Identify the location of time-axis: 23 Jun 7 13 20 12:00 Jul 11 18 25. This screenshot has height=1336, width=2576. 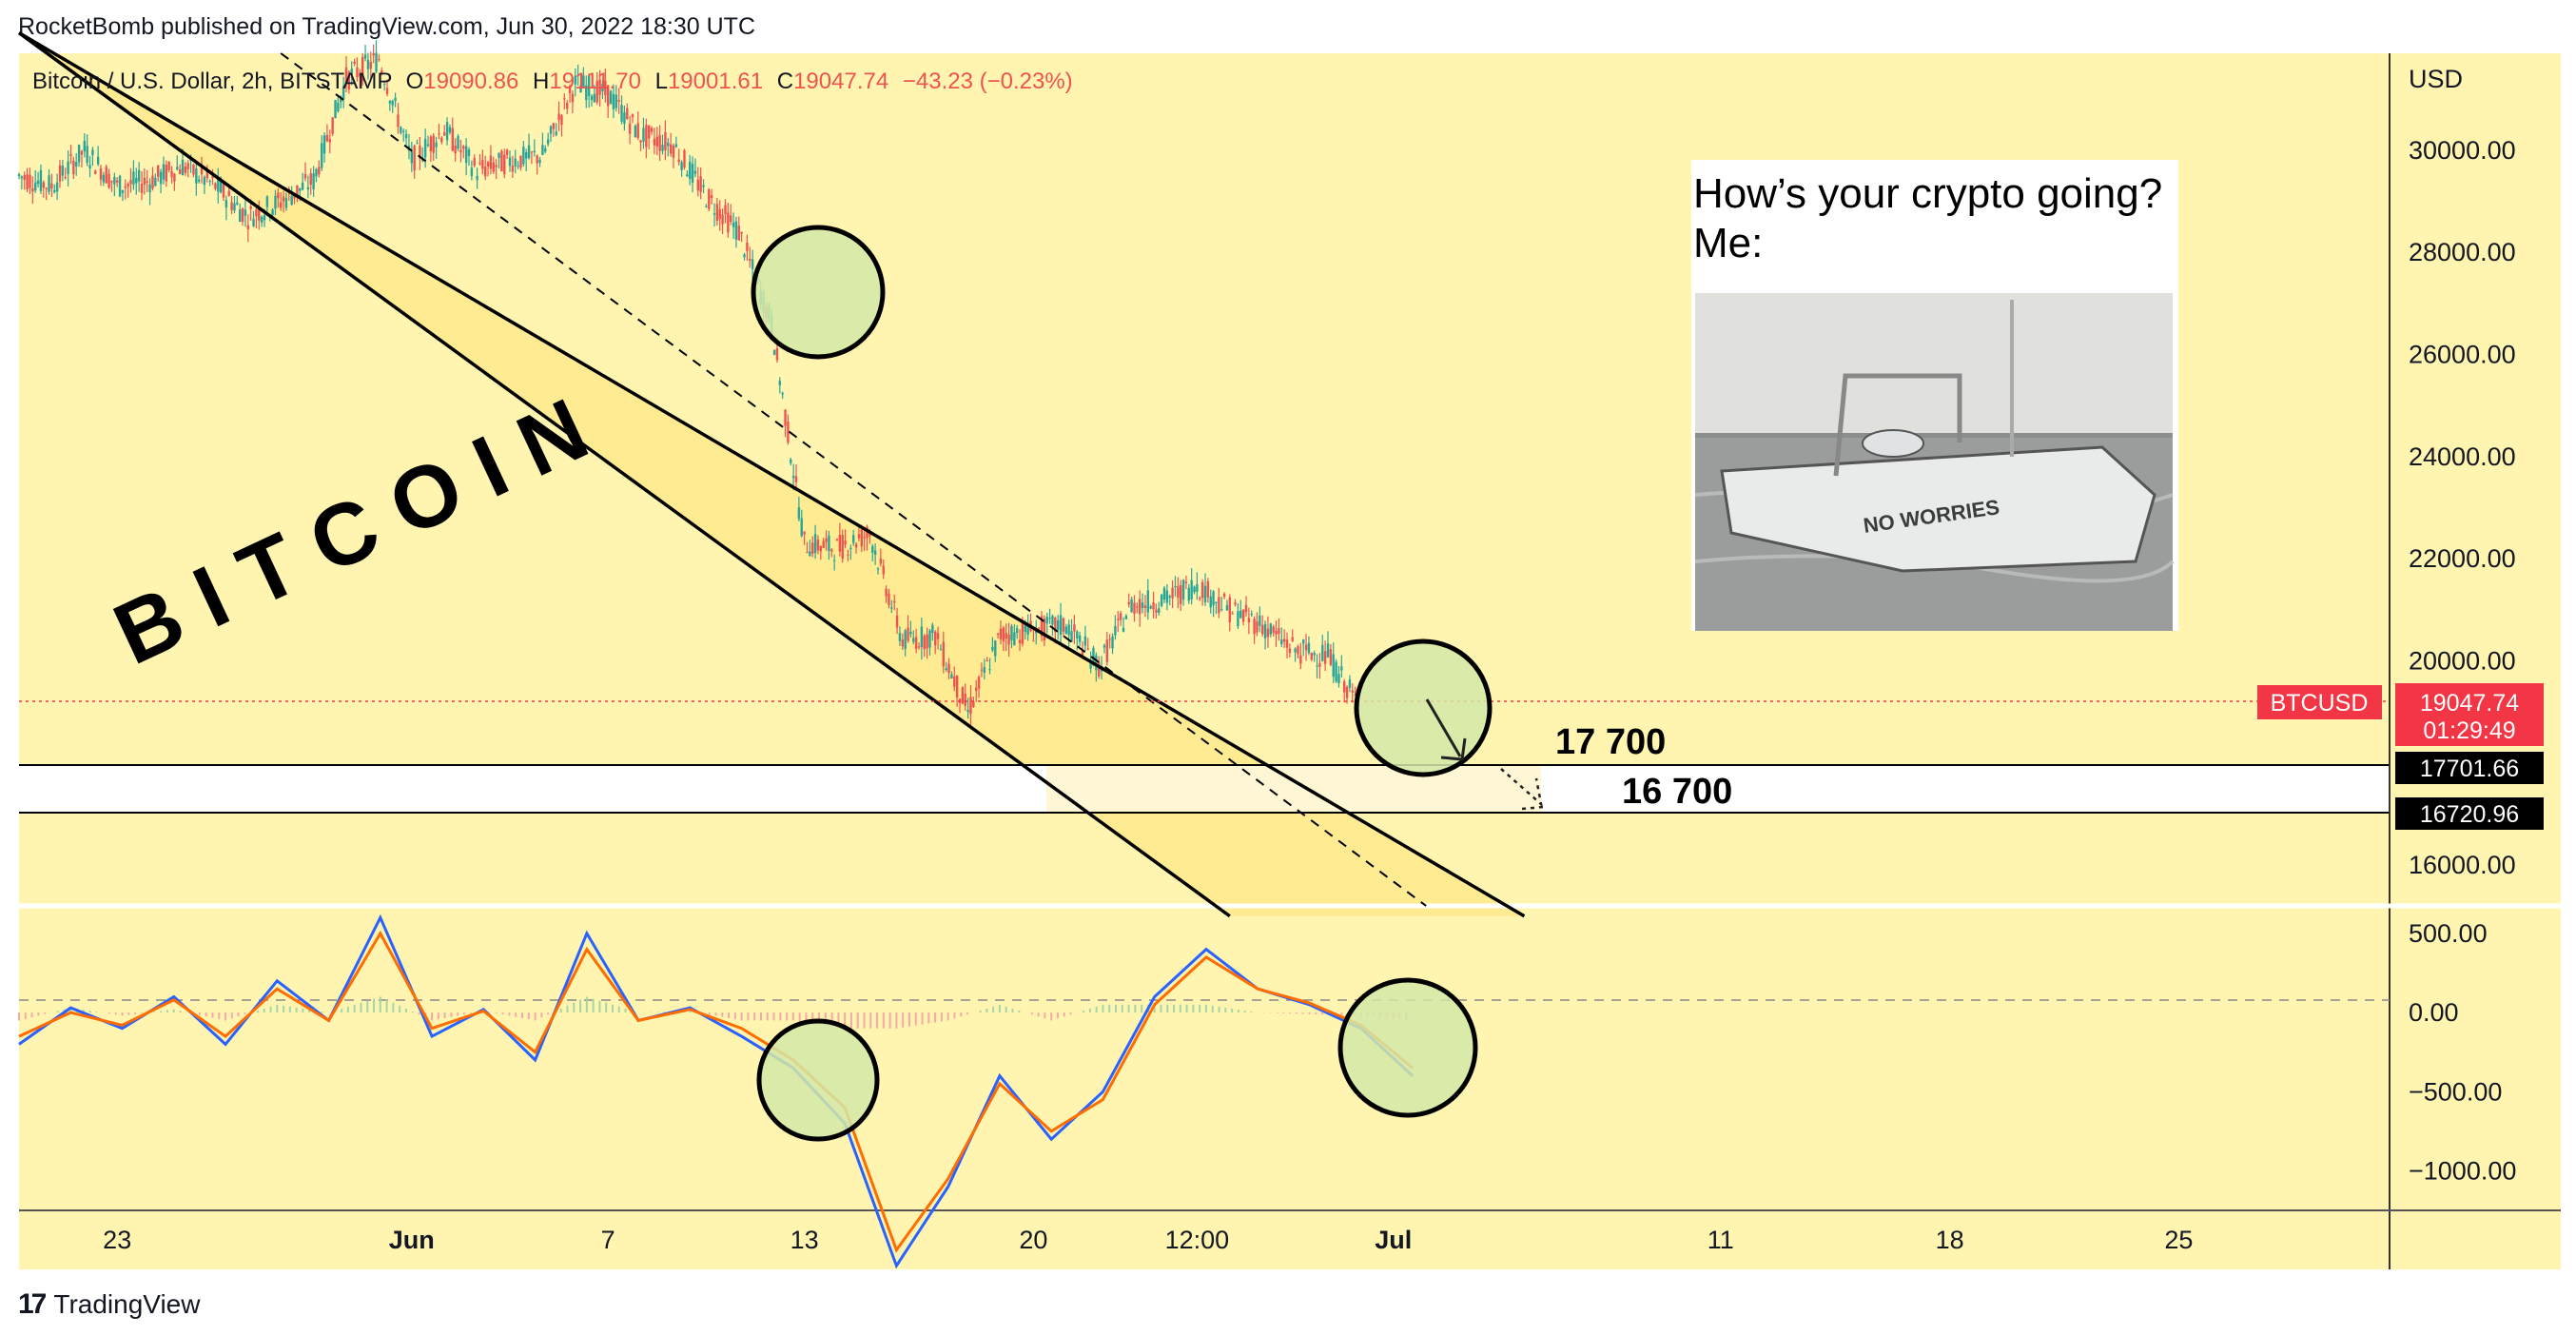
(1148, 1240).